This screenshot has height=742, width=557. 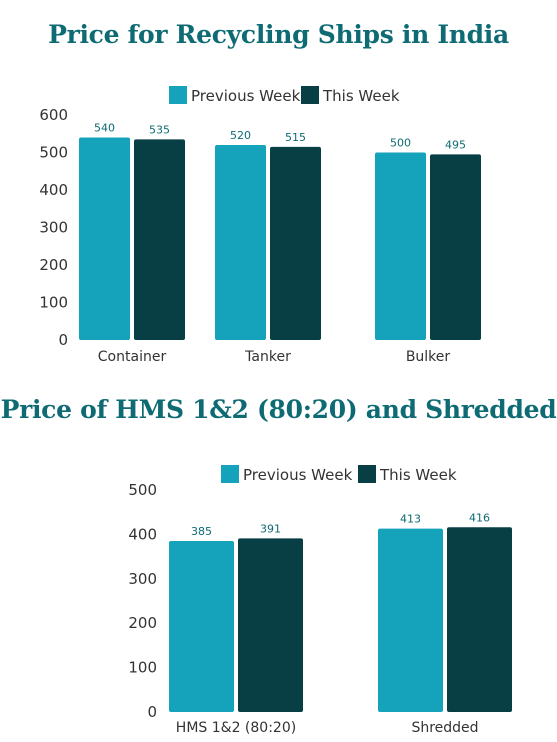 I want to click on chart-2-title: Price of HMS 1&2 (80:20) and Shredded, so click(x=278, y=409).